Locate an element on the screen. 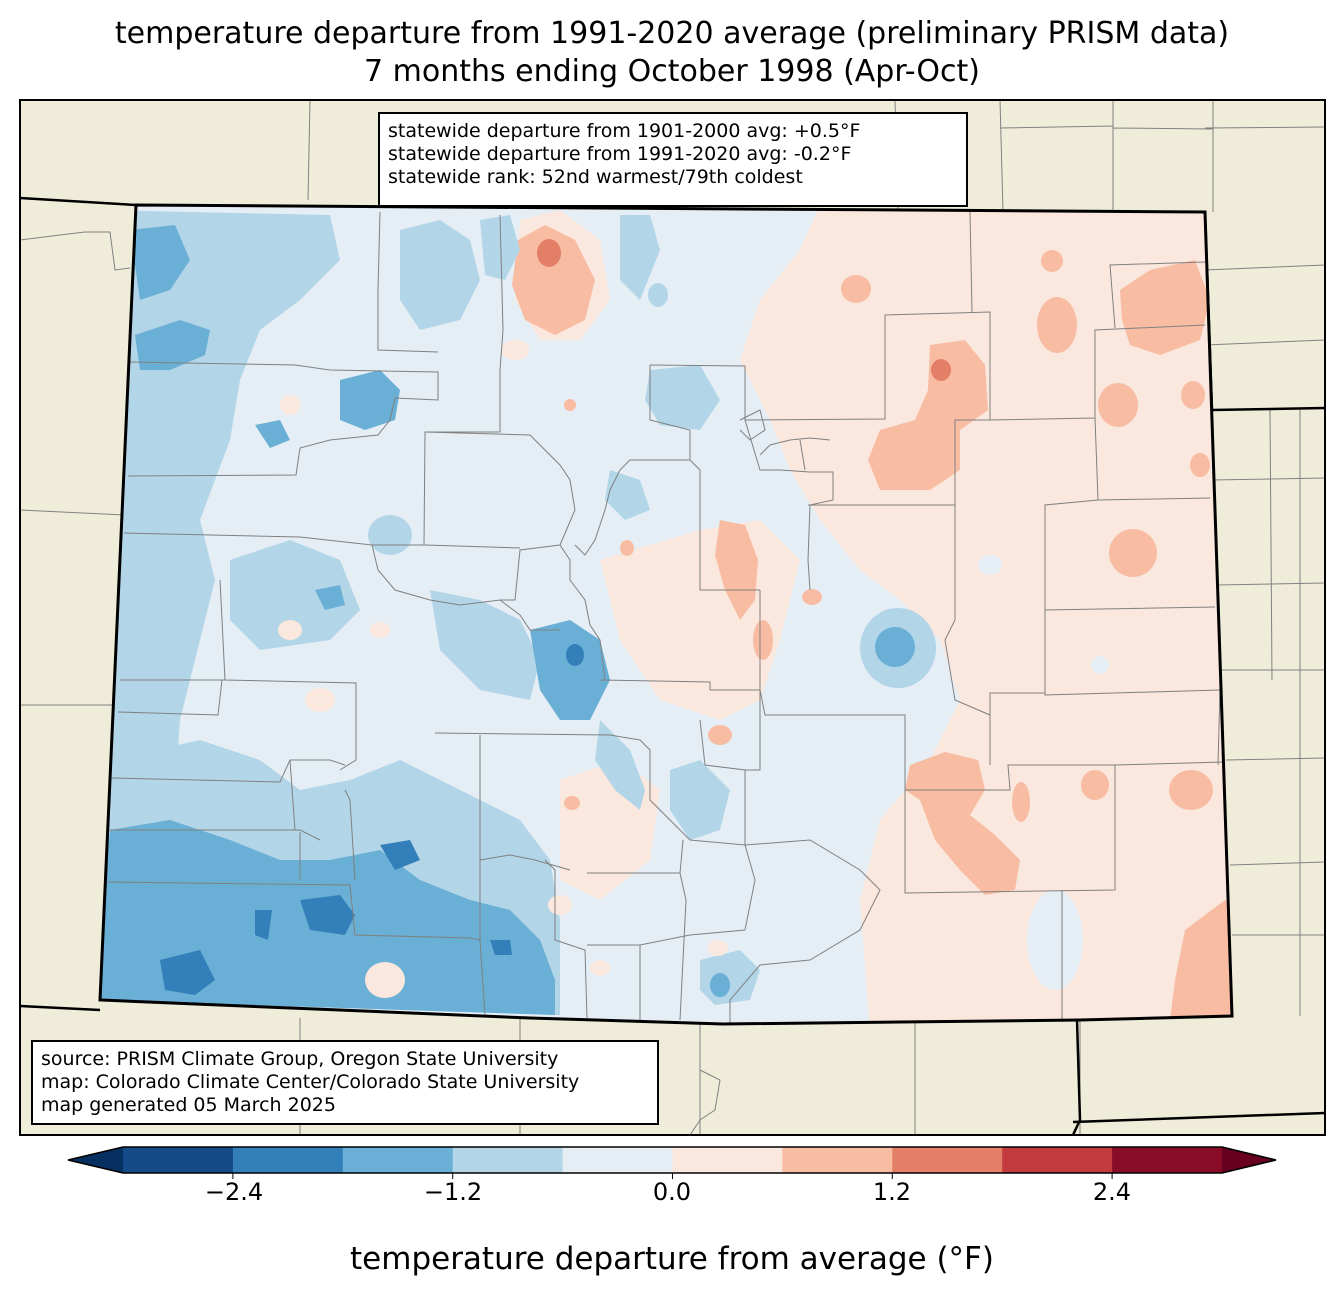 Image resolution: width=1344 pixels, height=1299 pixels. colorbar-tick-label: 2.4 is located at coordinates (1112, 1192).